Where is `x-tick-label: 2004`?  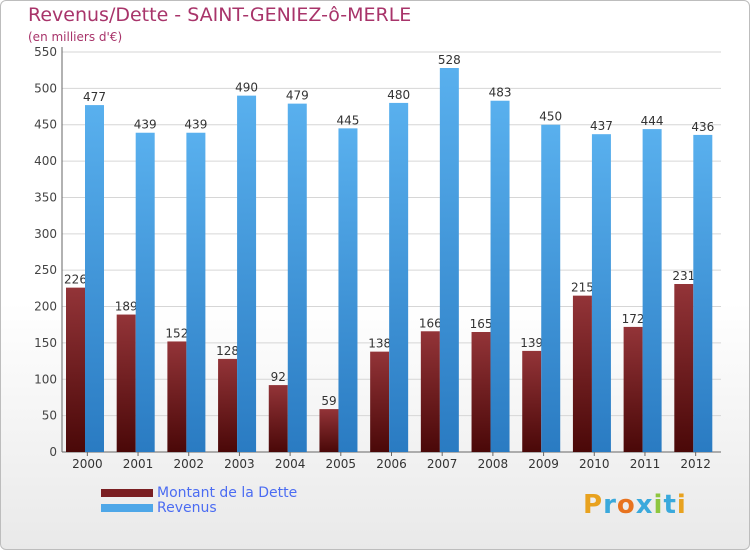
x-tick-label: 2004 is located at coordinates (290, 464).